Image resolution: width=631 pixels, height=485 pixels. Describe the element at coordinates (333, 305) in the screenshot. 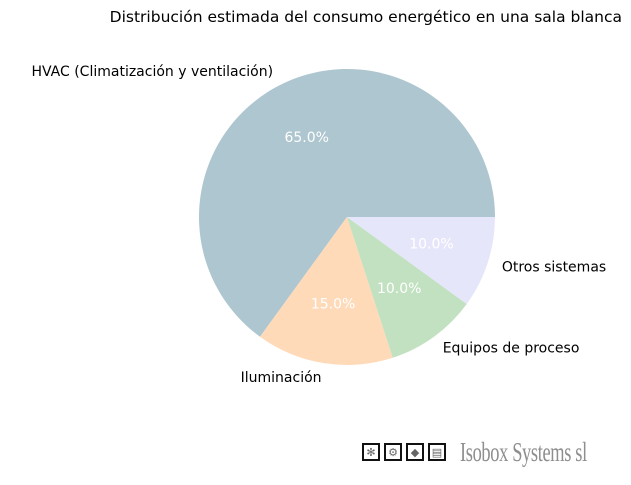

I see `slice-percent-label: 15.0%` at that location.